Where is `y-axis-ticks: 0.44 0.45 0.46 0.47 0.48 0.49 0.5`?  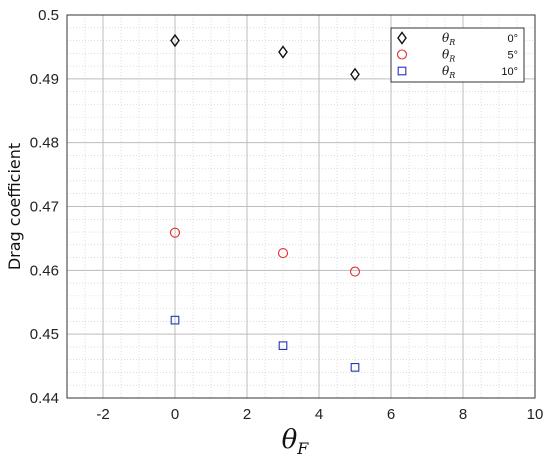
y-axis-ticks: 0.44 0.45 0.46 0.47 0.48 0.49 0.5 is located at coordinates (44, 207).